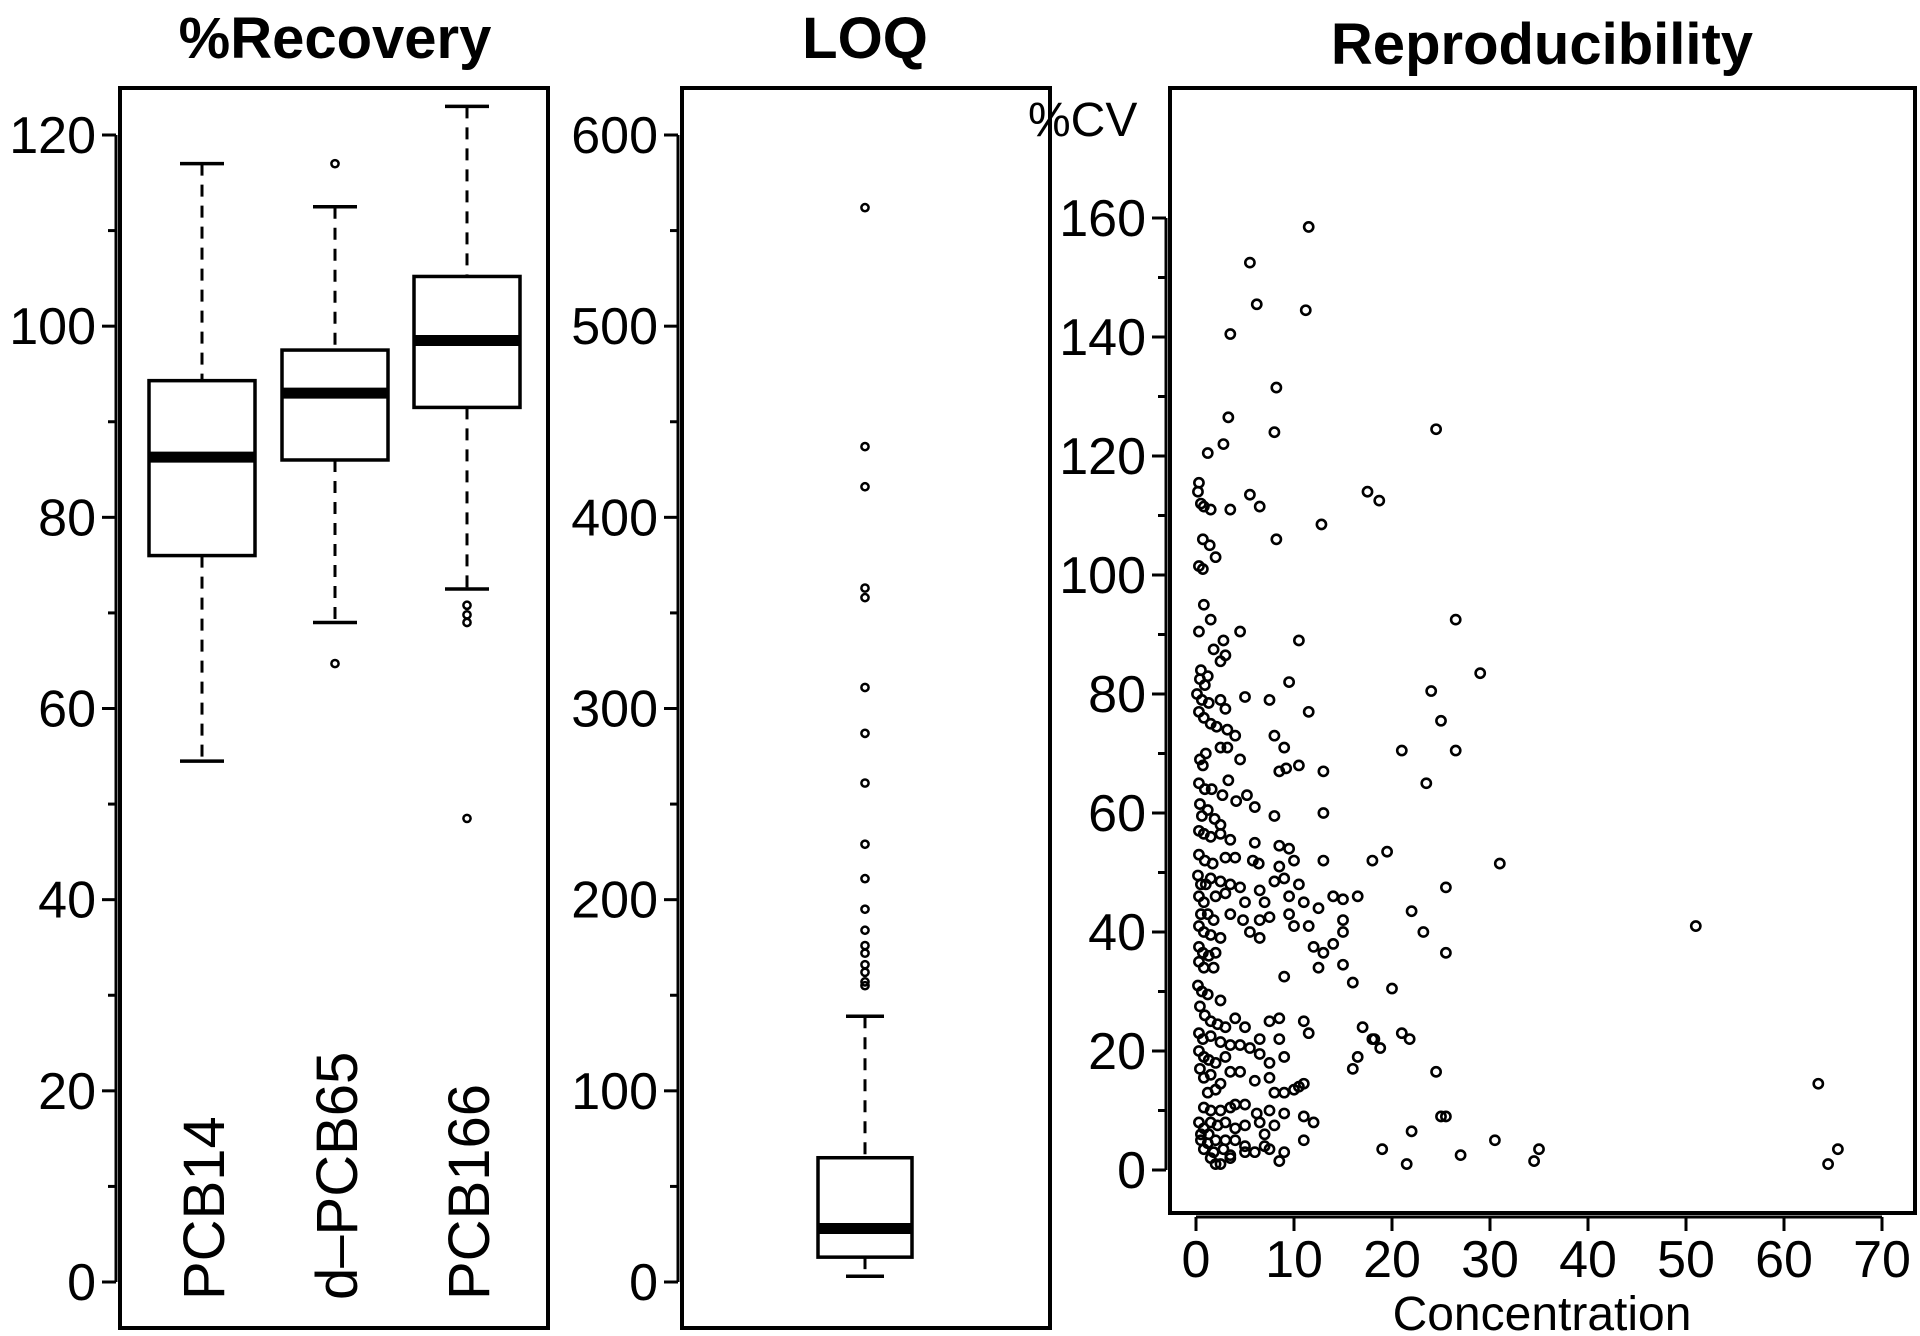 The height and width of the screenshot is (1336, 1920). I want to click on x-tick-label: 60, so click(1784, 1260).